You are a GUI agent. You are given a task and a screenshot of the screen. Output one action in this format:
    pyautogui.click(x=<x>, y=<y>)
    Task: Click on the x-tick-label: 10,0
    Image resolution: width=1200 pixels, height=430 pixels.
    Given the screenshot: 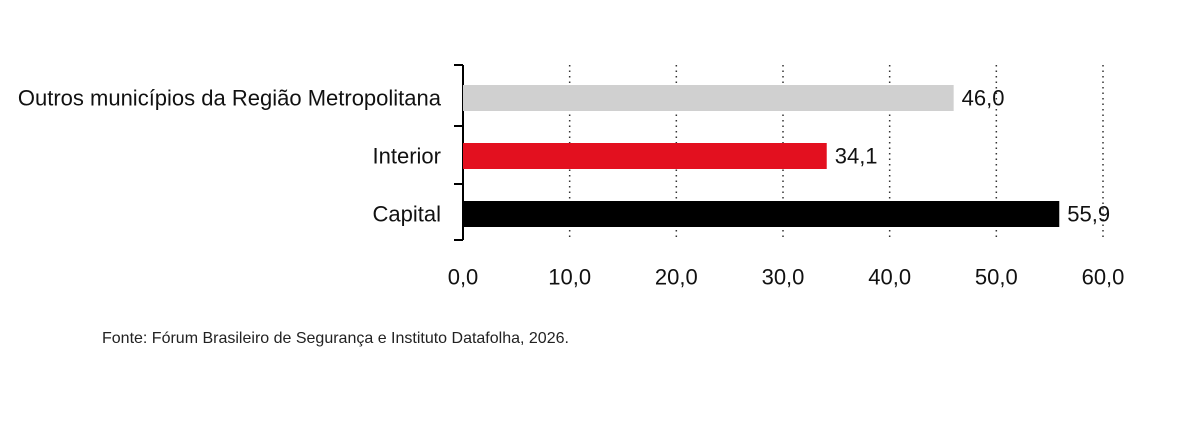 What is the action you would take?
    pyautogui.click(x=569, y=277)
    